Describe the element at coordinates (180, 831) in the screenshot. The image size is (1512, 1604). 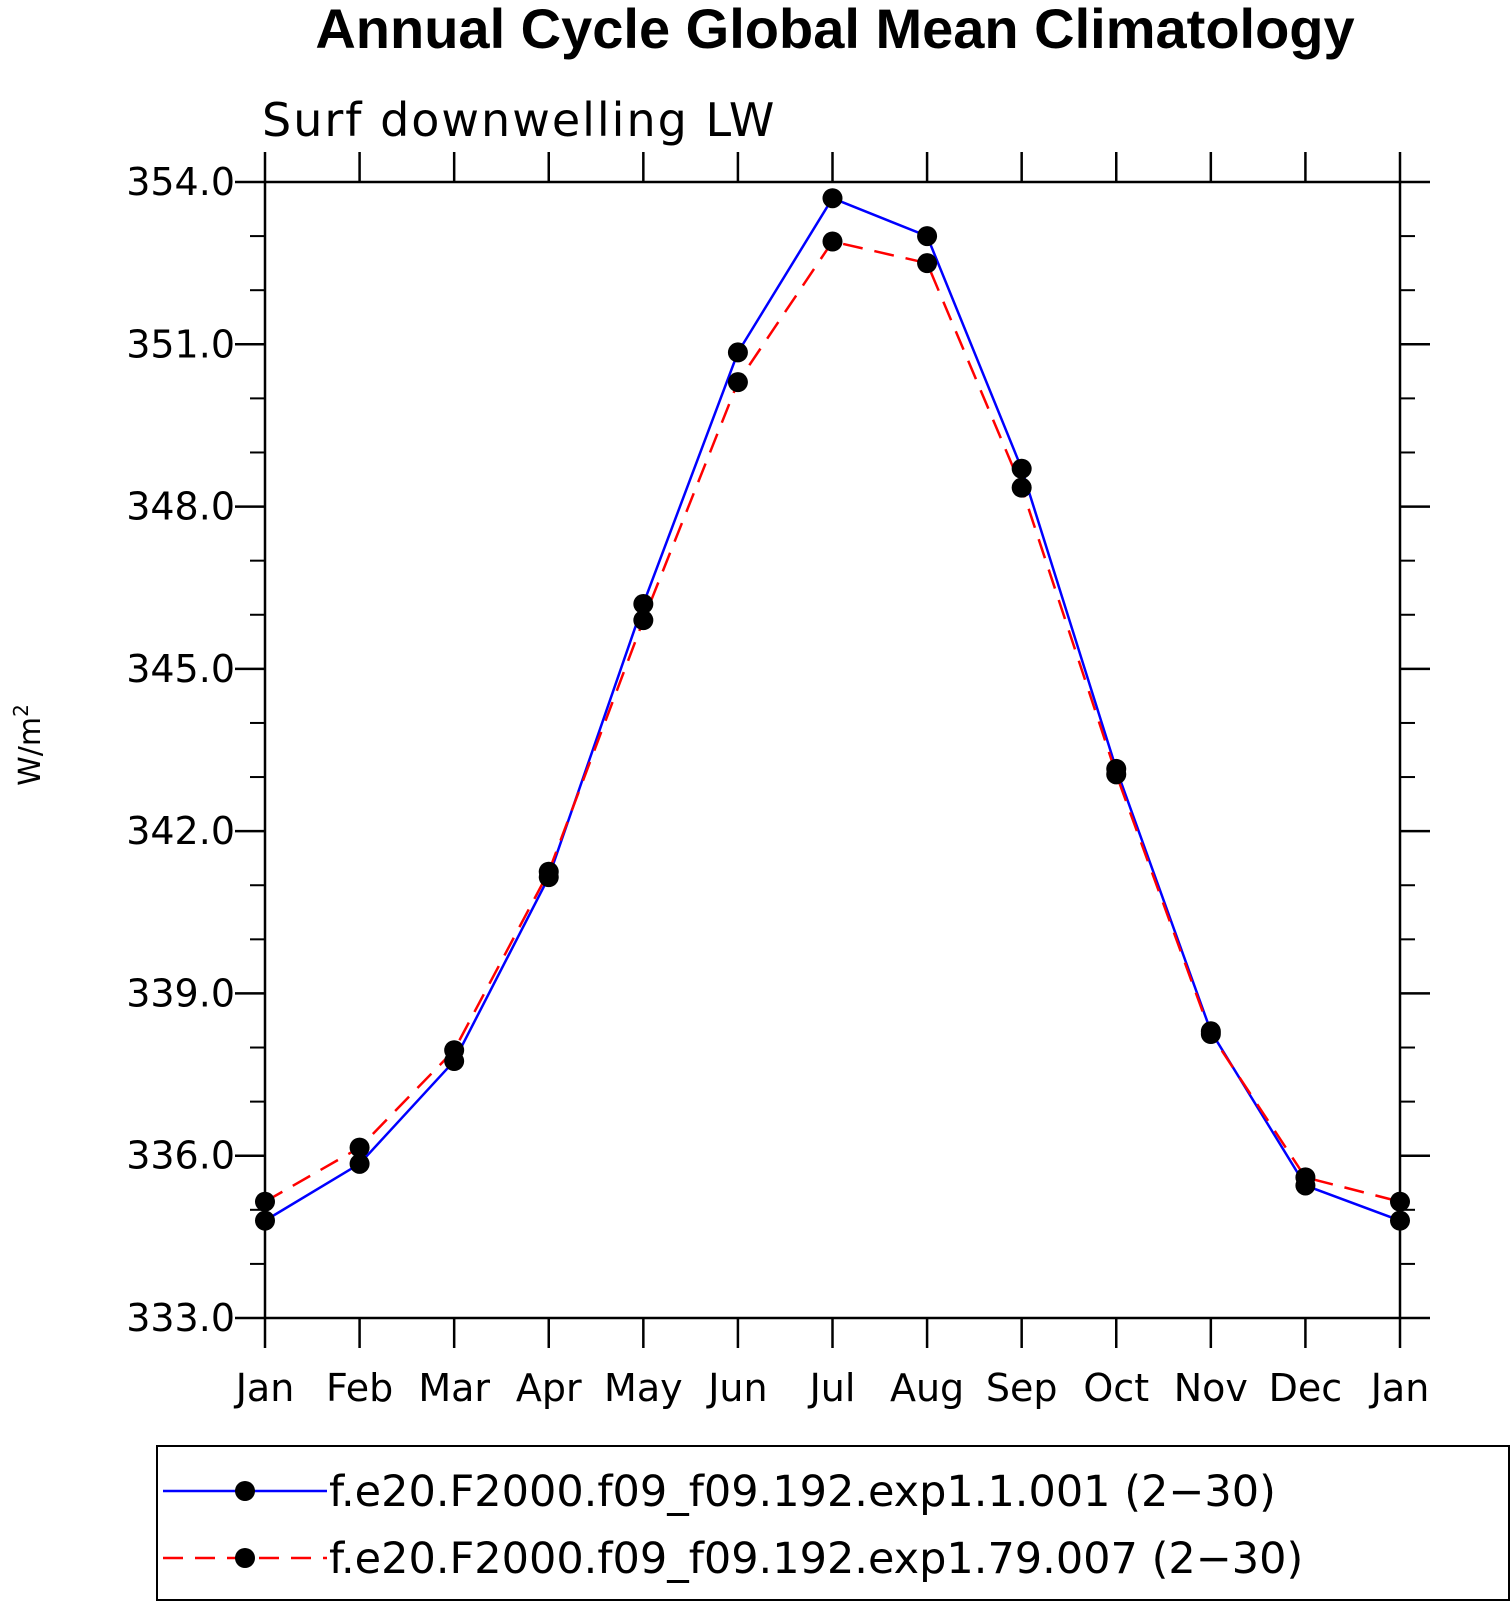
I see `y-tick-label: 342.0` at that location.